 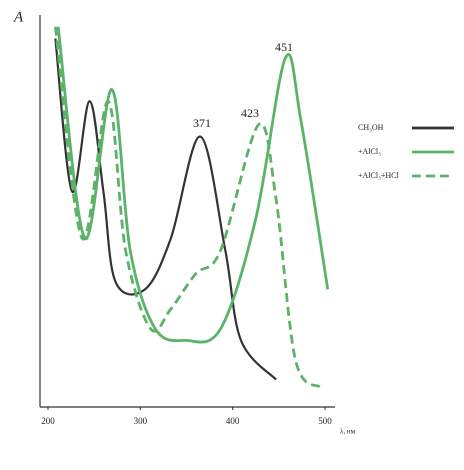 I want to click on legend-label: +AlCl₃, so click(x=369, y=151).